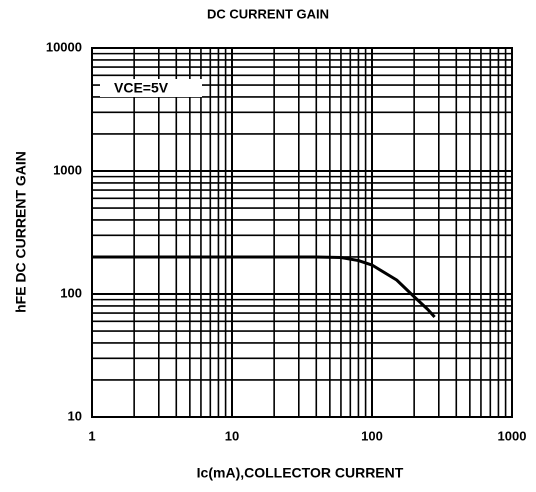 This screenshot has width=536, height=492. What do you see at coordinates (141, 88) in the screenshot?
I see `annotation: VCE=5V` at bounding box center [141, 88].